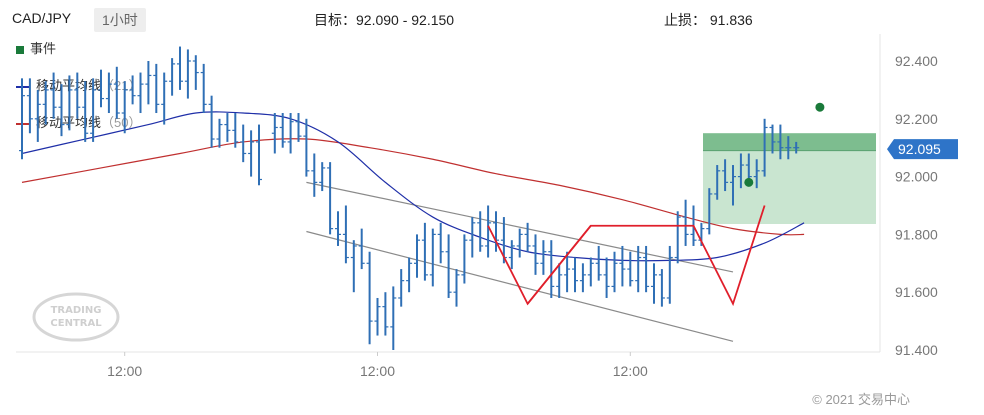 The width and height of the screenshot is (984, 415). Describe the element at coordinates (384, 20) in the screenshot. I see `target-label: 目标：92.090 - 92.150` at that location.